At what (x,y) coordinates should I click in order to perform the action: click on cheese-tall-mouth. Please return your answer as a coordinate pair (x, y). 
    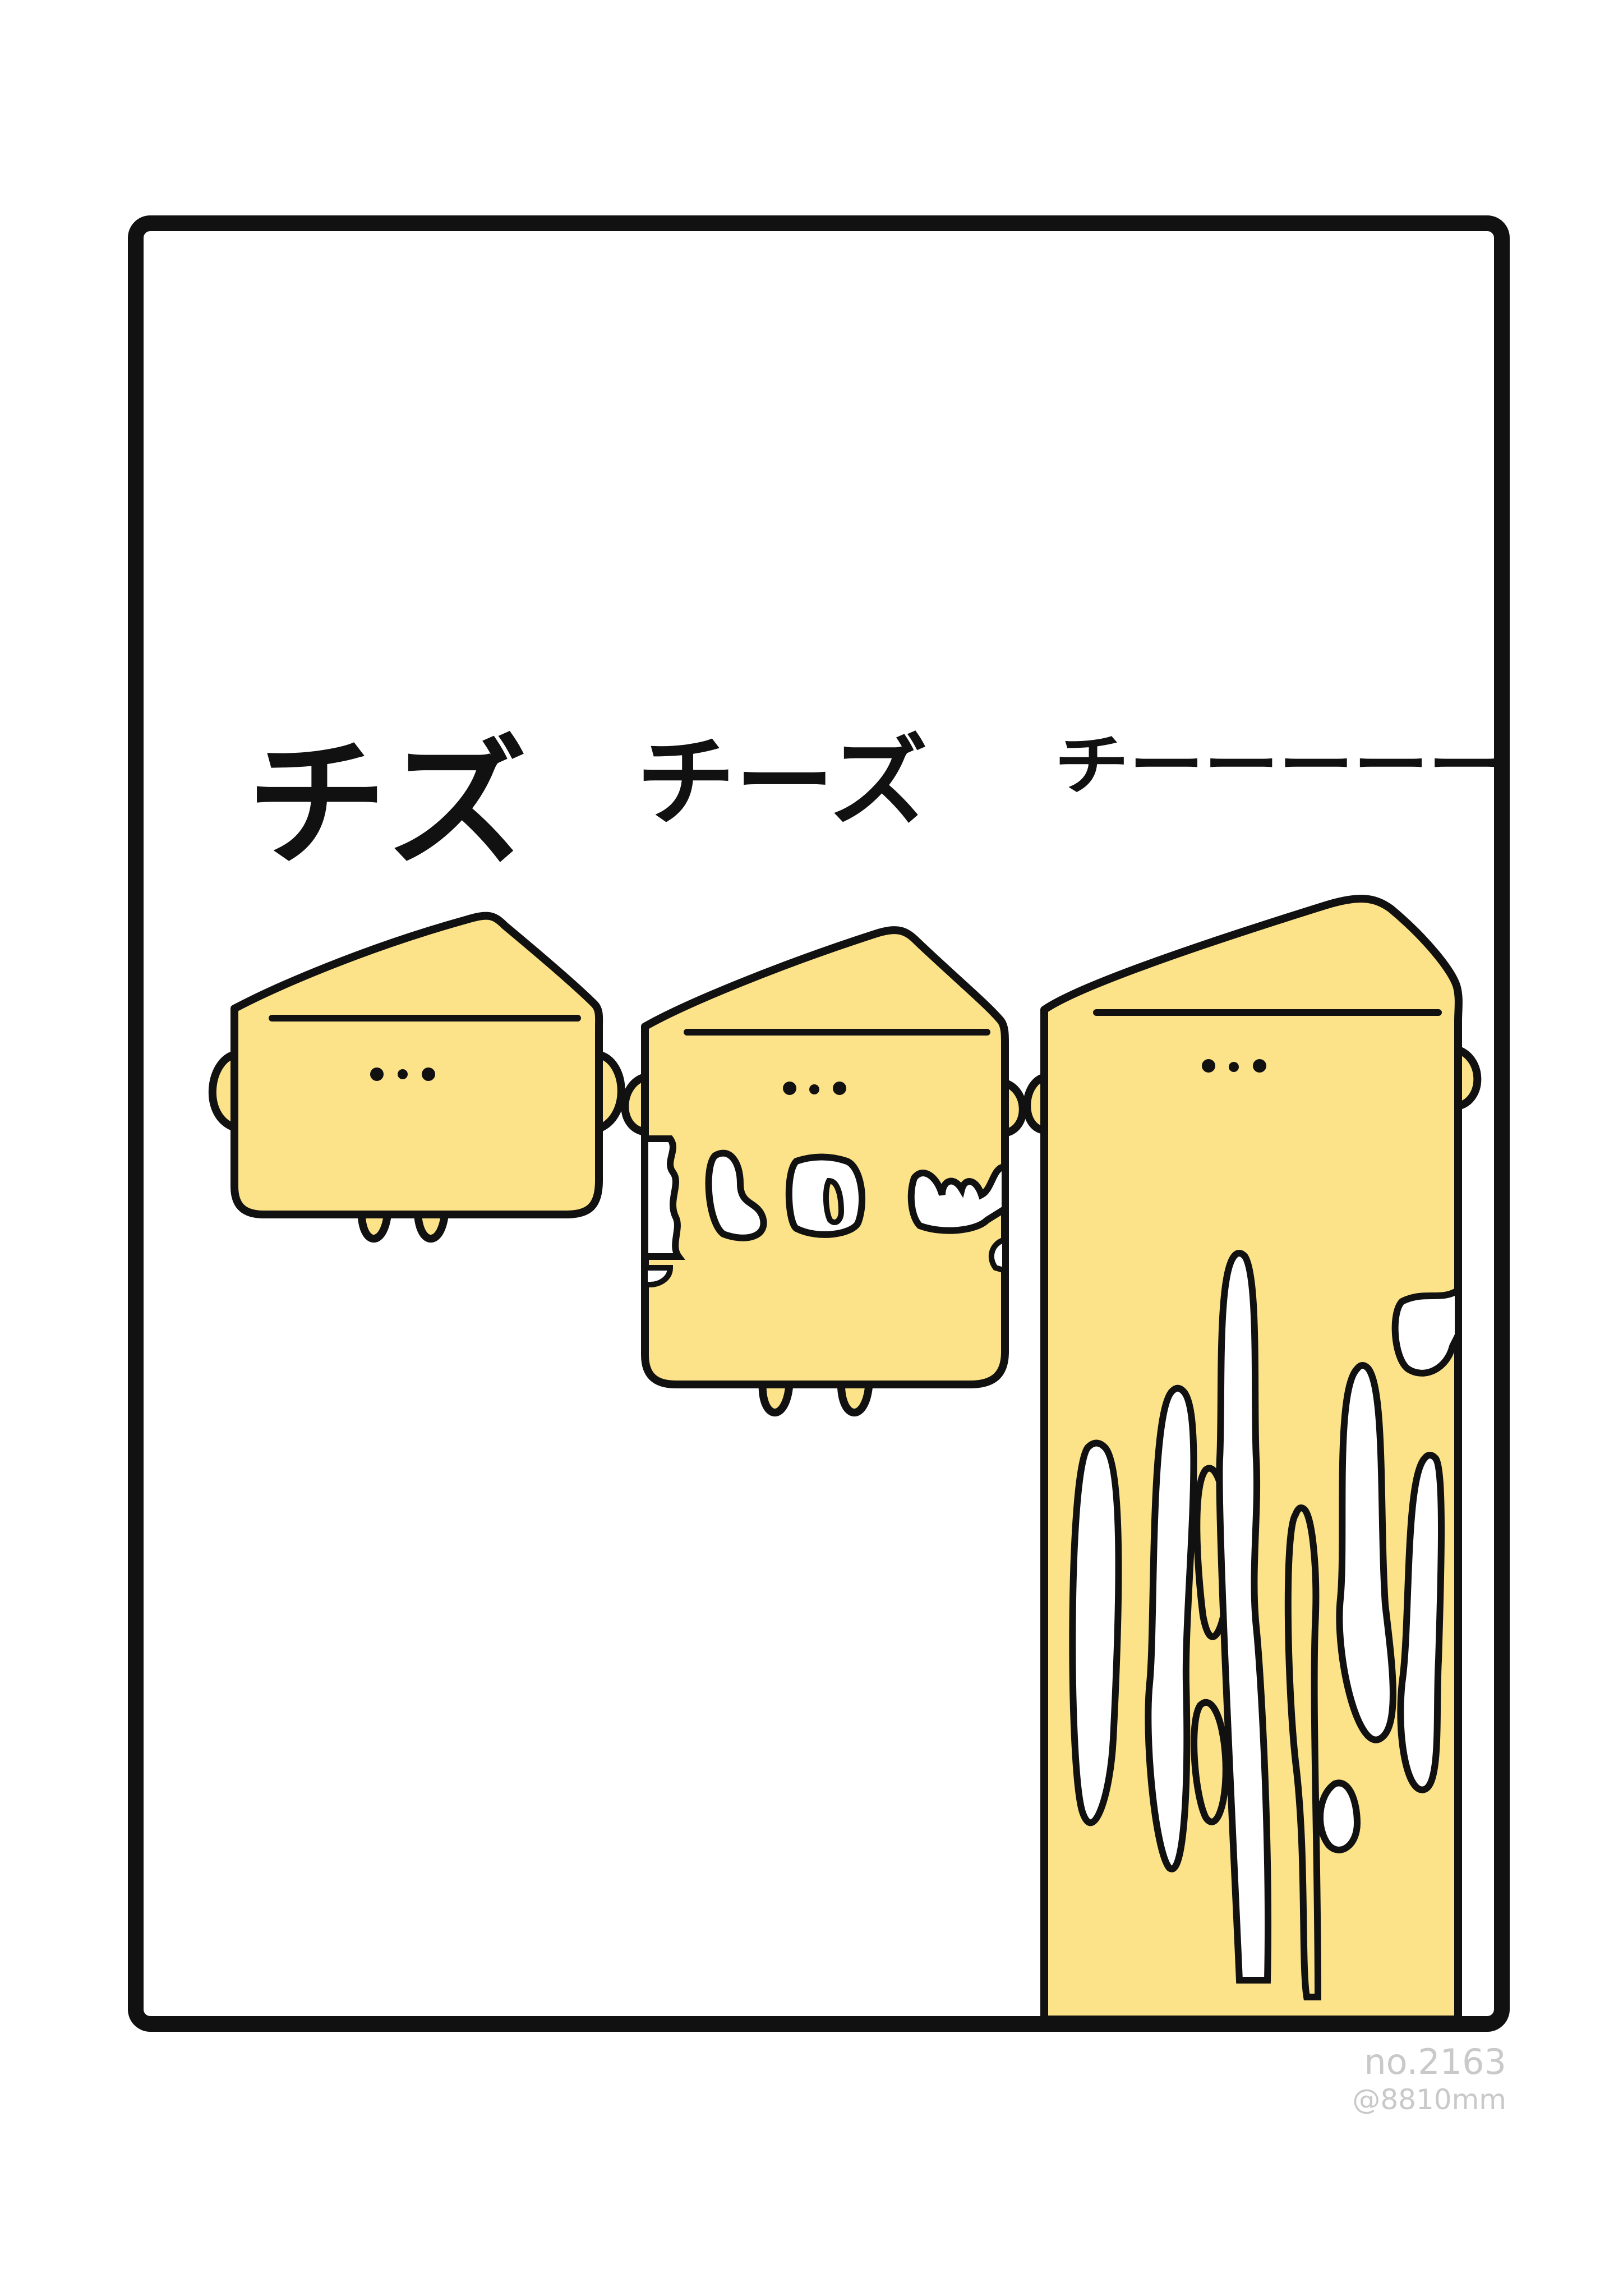
    Looking at the image, I should click on (1234, 1067).